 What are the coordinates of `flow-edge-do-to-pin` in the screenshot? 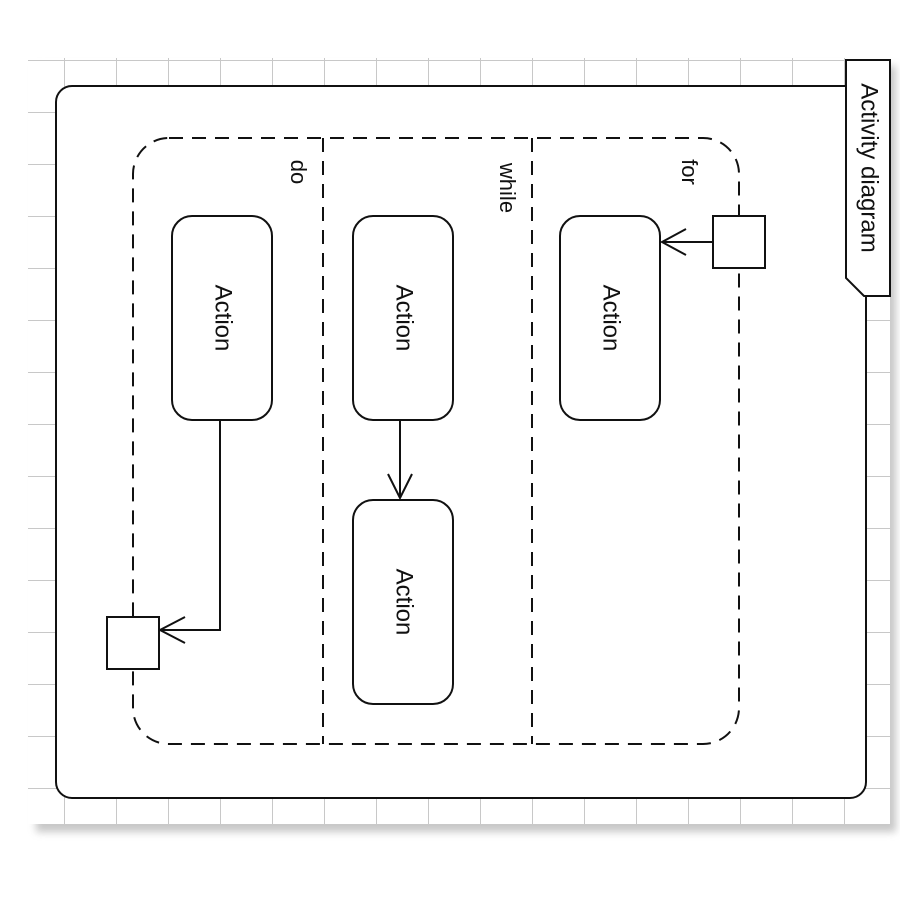 It's located at (189, 532).